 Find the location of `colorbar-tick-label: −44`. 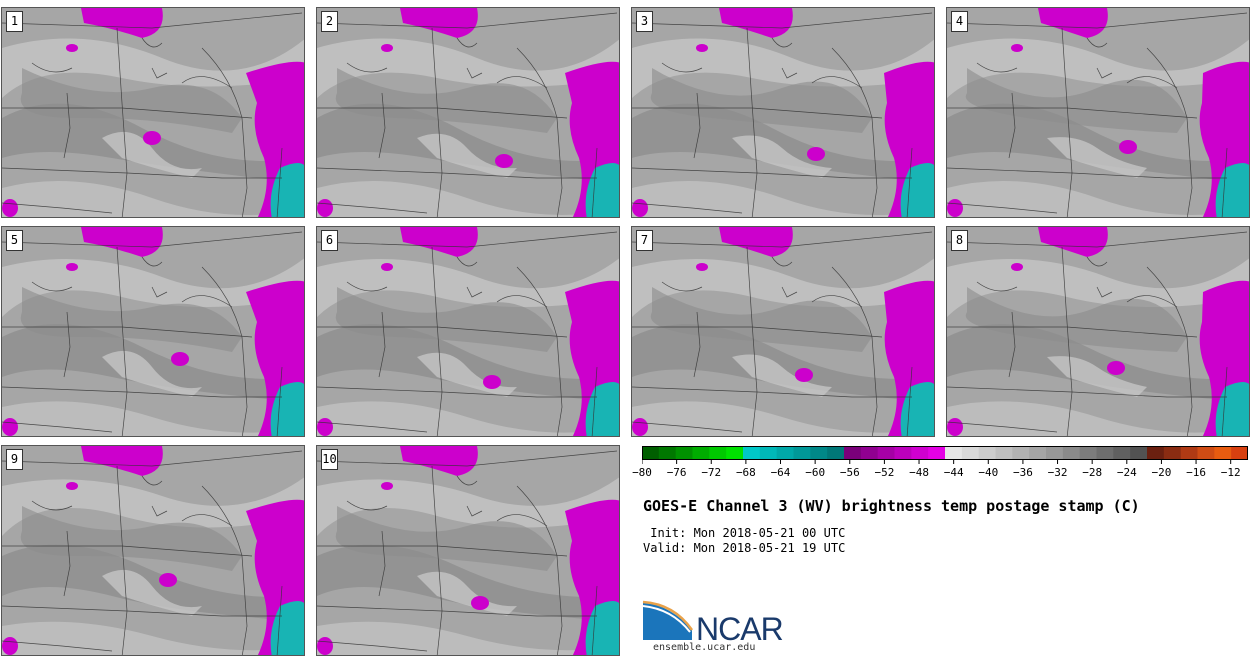

colorbar-tick-label: −44 is located at coordinates (953, 472).